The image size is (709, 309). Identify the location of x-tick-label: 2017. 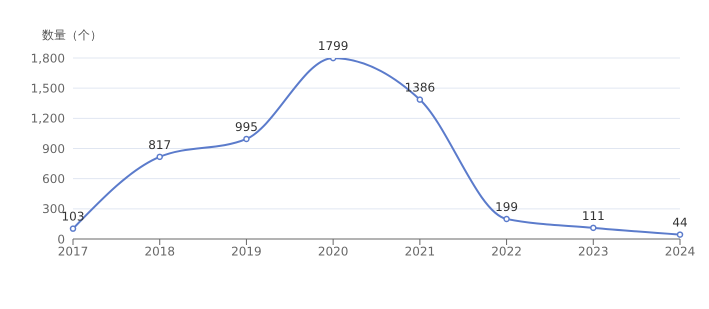
(73, 251).